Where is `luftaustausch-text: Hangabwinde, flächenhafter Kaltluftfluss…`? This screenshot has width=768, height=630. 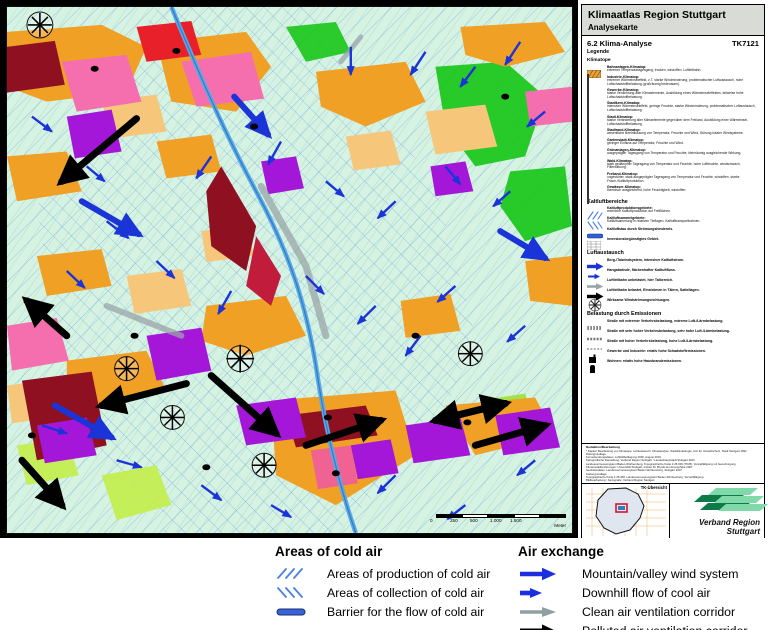 luftaustausch-text: Hangabwinde, flächenhafter Kaltluftfluss… is located at coordinates (683, 270).